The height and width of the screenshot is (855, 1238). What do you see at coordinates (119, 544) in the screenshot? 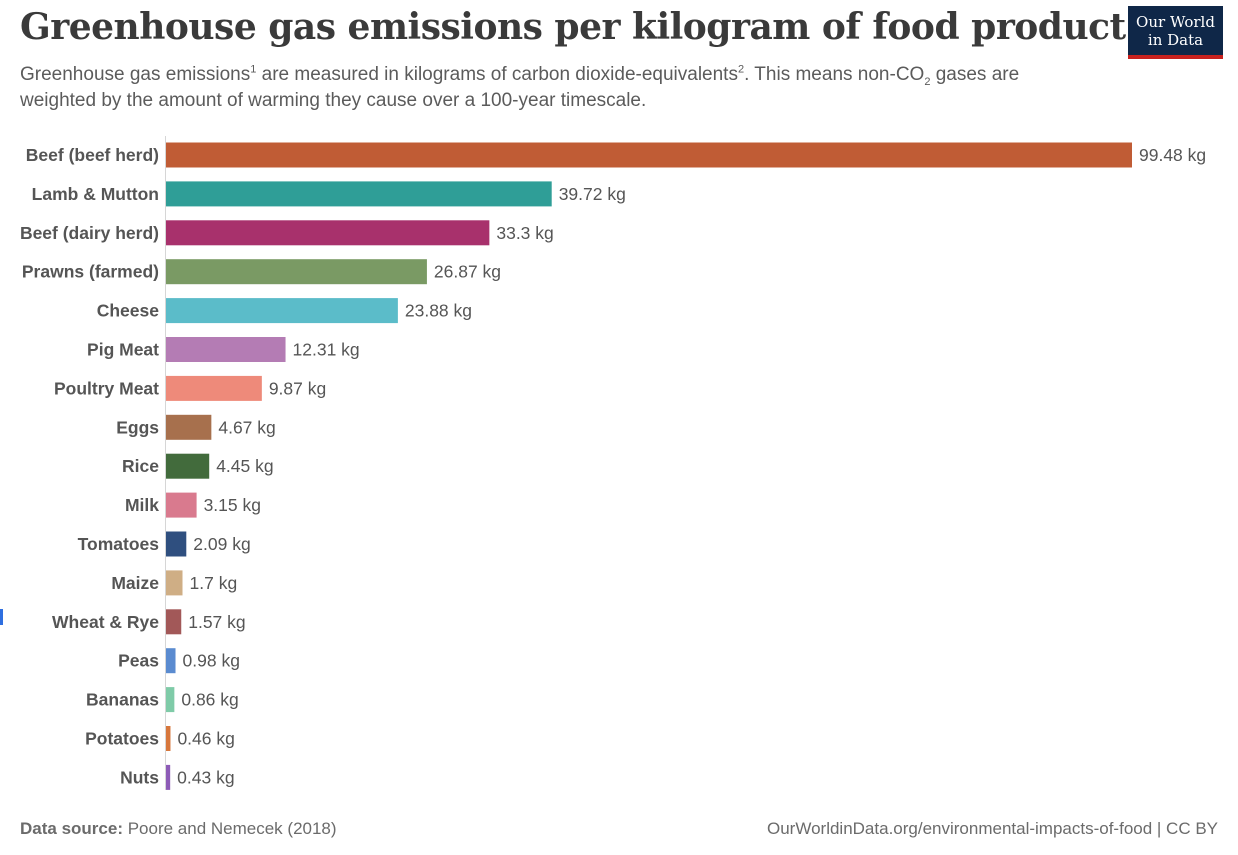
I see `category-label: Tomatoes` at bounding box center [119, 544].